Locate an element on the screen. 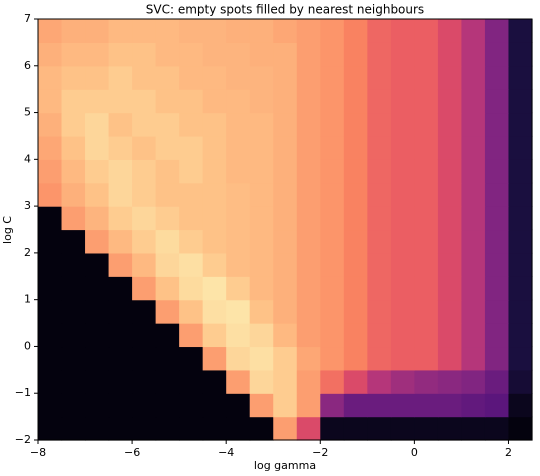  x-tick-label: −6 is located at coordinates (132, 452).